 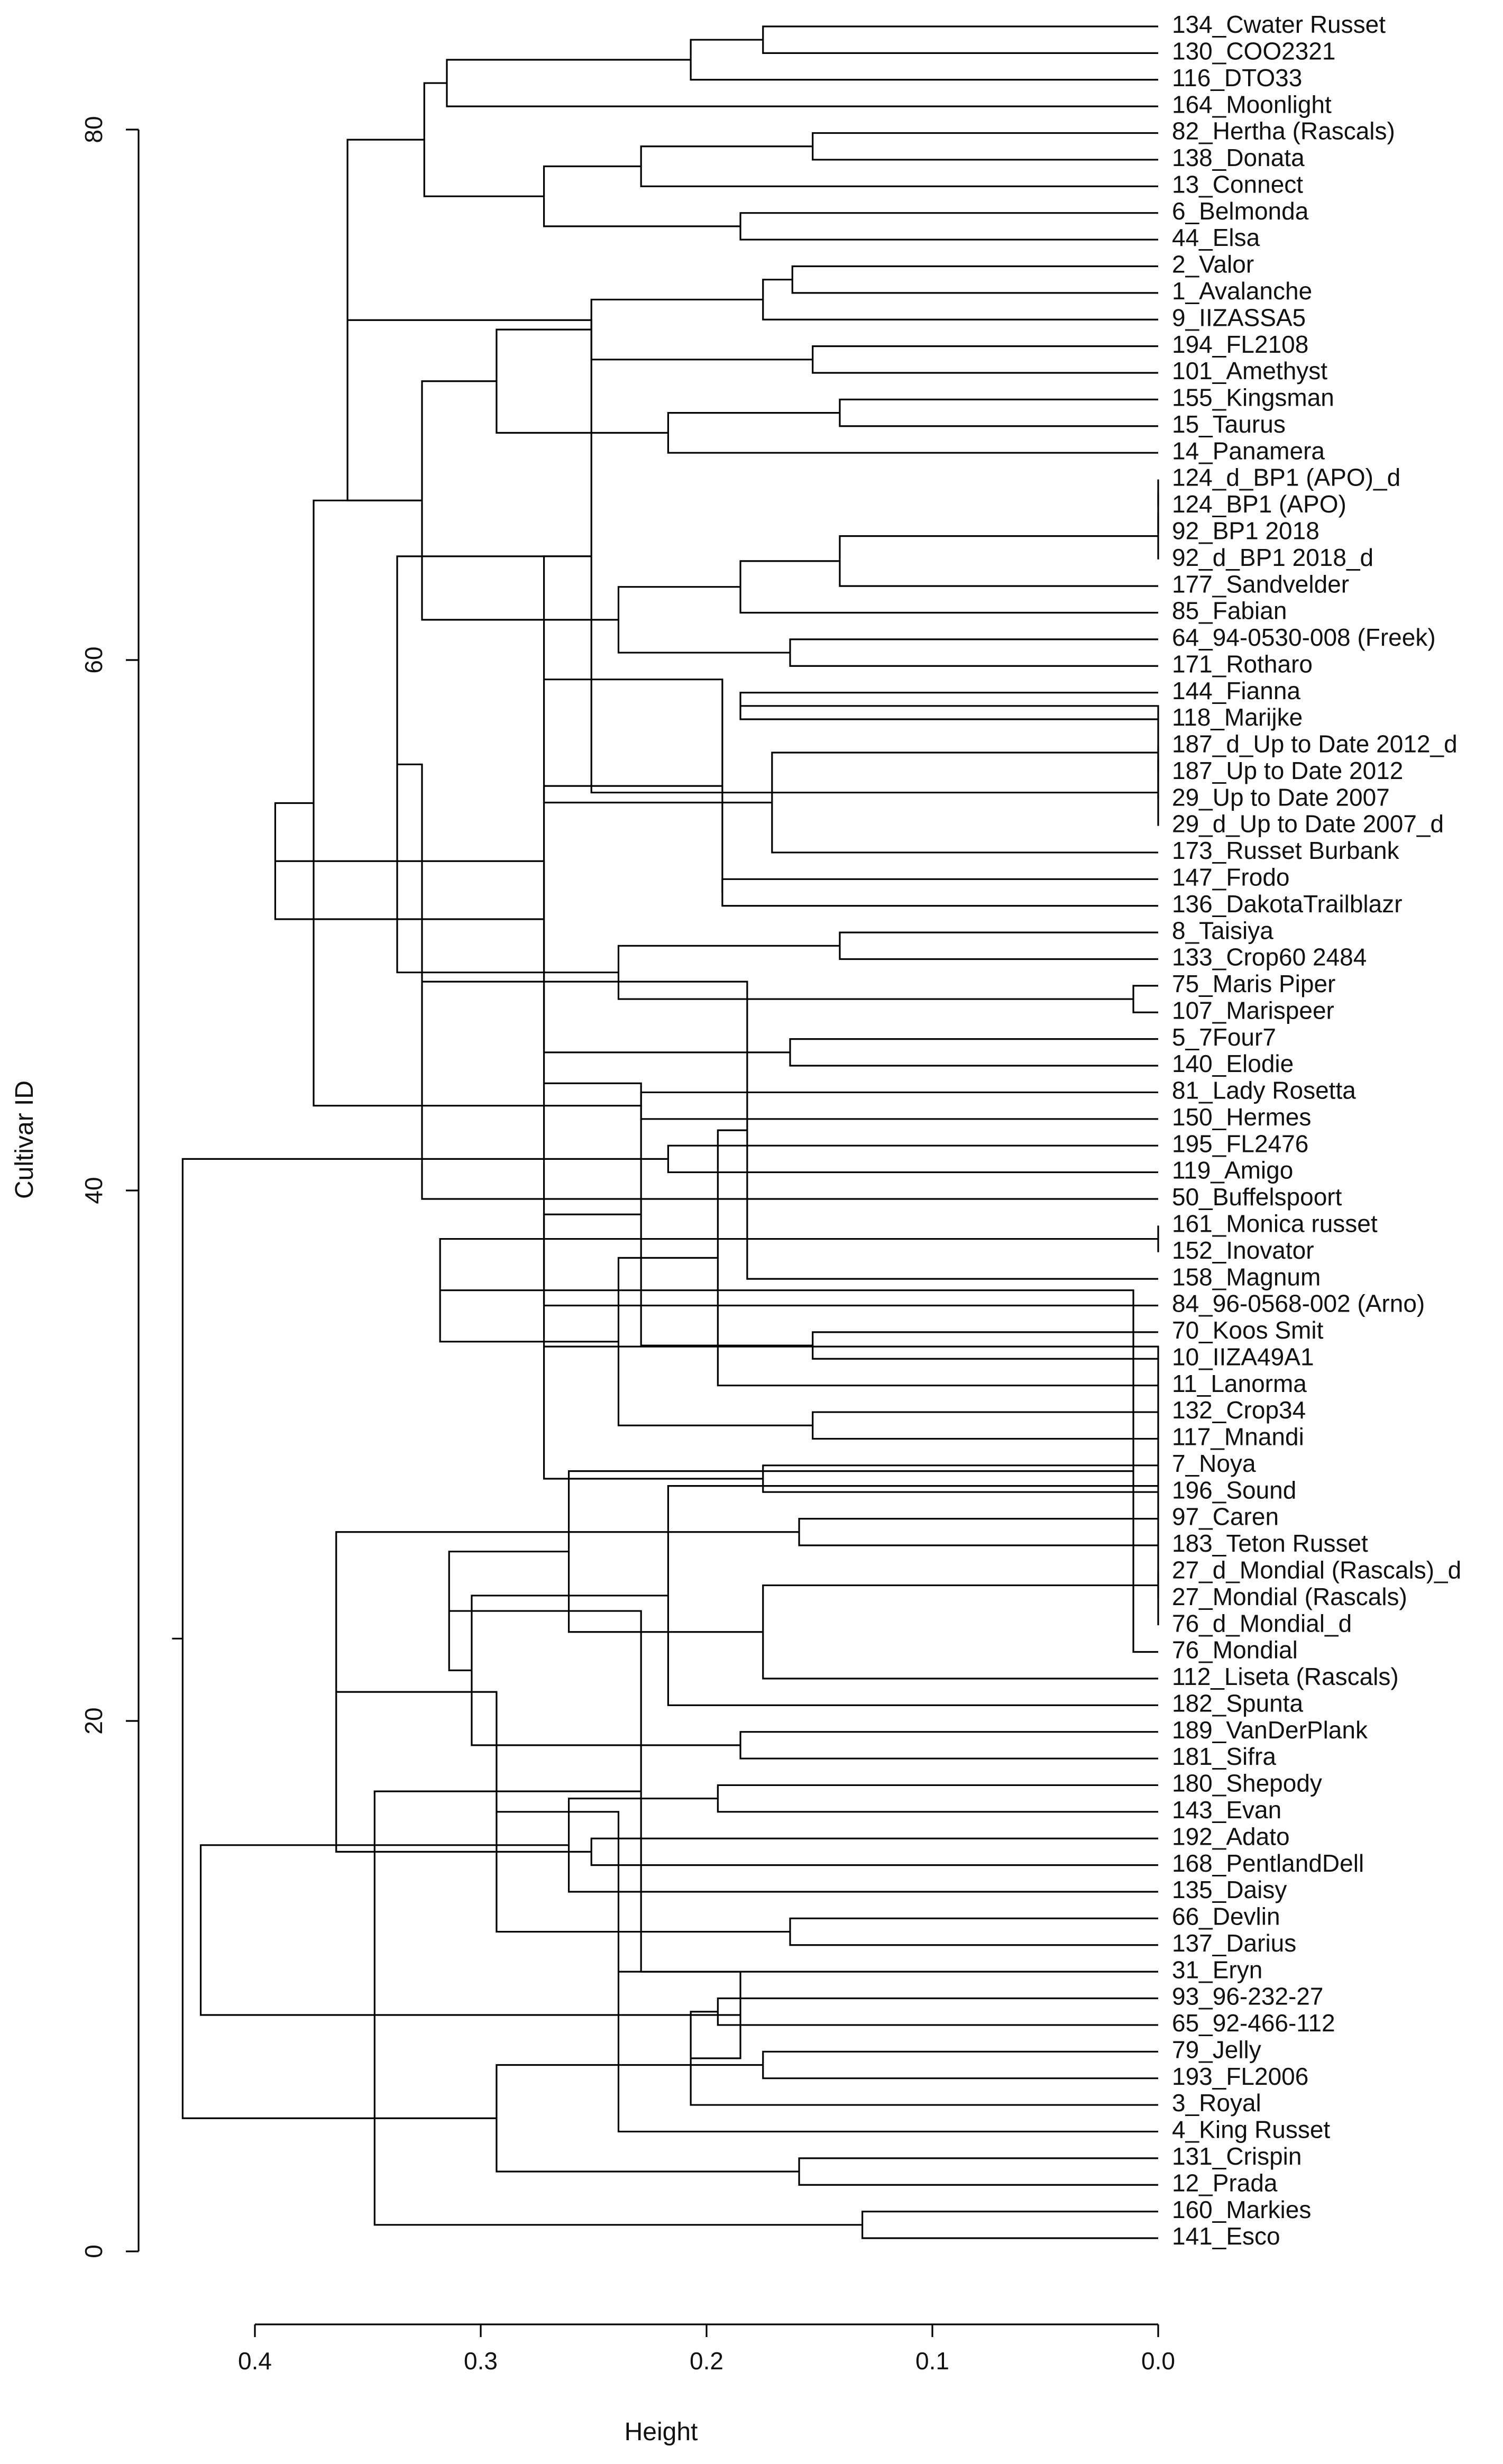 What do you see at coordinates (1304, 637) in the screenshot?
I see `leaf-label: 64_94-0530-008 (Freek)` at bounding box center [1304, 637].